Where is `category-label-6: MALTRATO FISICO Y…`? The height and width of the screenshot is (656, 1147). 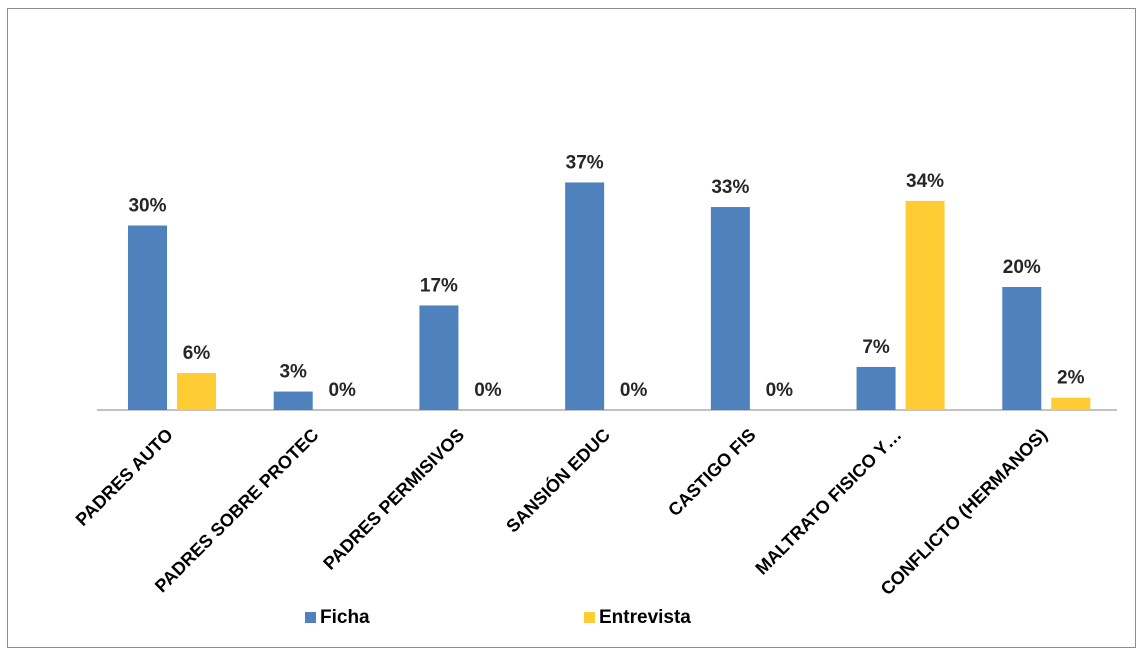
category-label-6: MALTRATO FISICO Y… is located at coordinates (828, 502).